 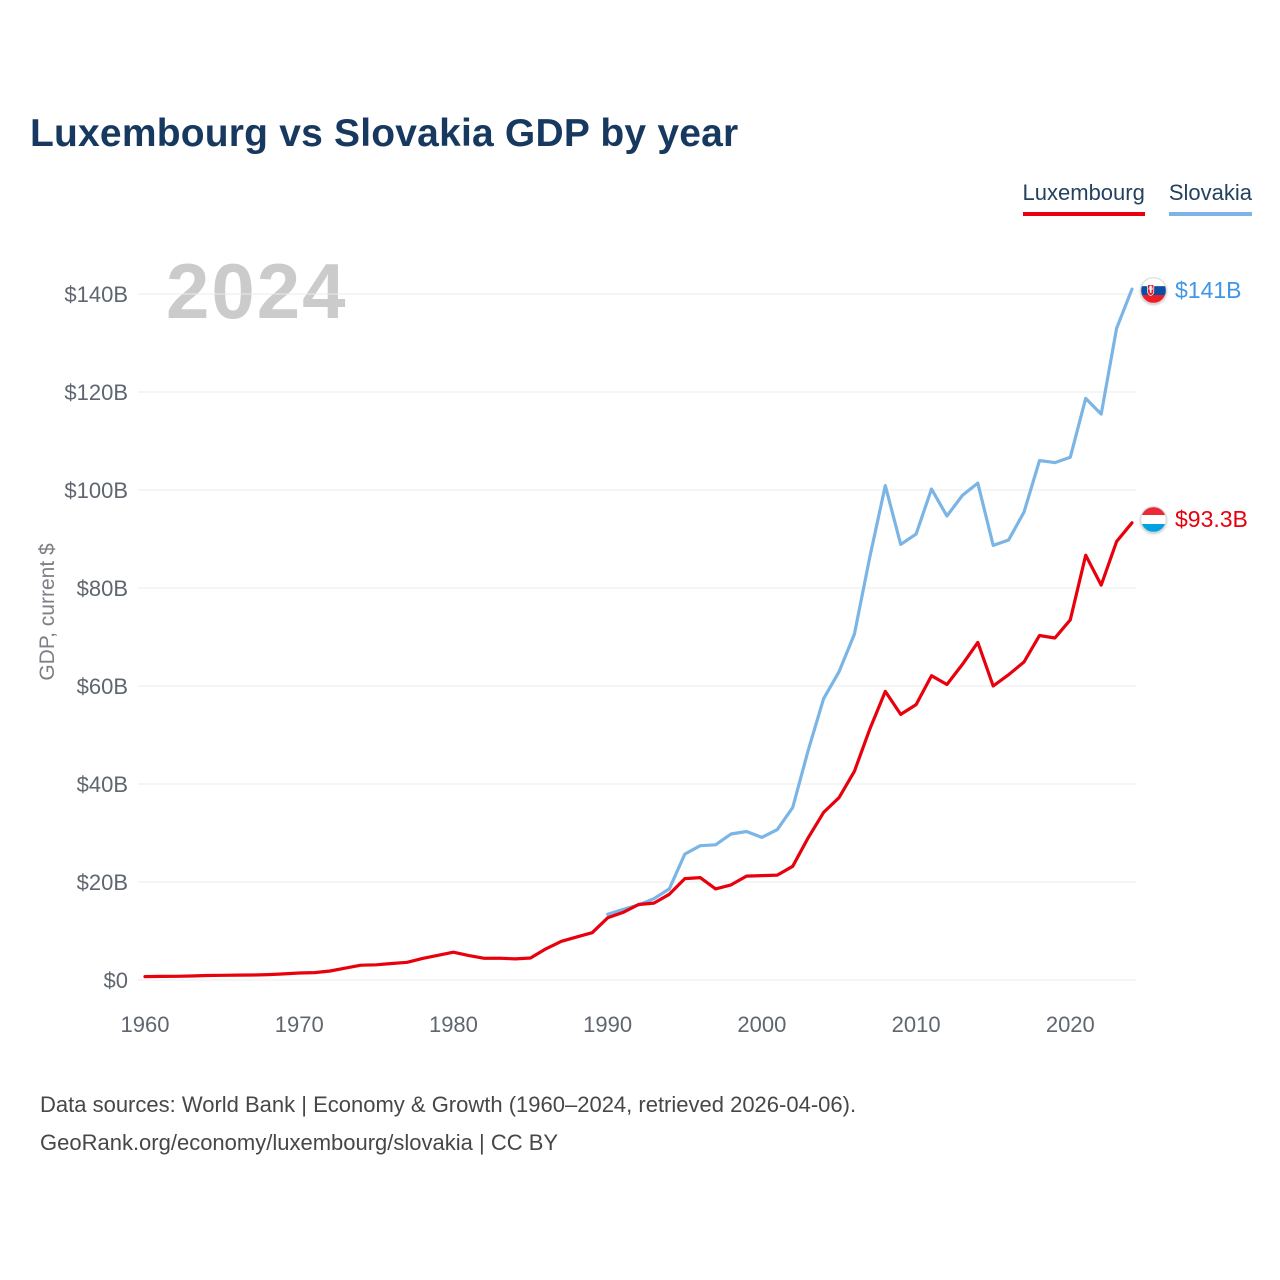 What do you see at coordinates (96, 294) in the screenshot?
I see `y-tick-label: $140B` at bounding box center [96, 294].